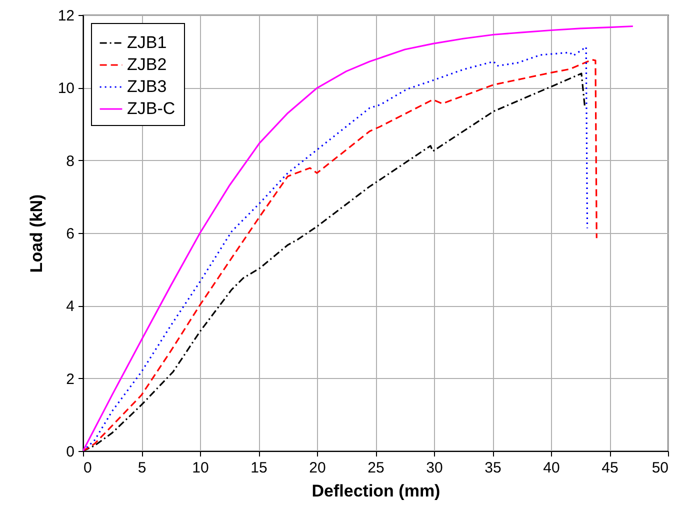  I want to click on x-tick-label: 30, so click(434, 468).